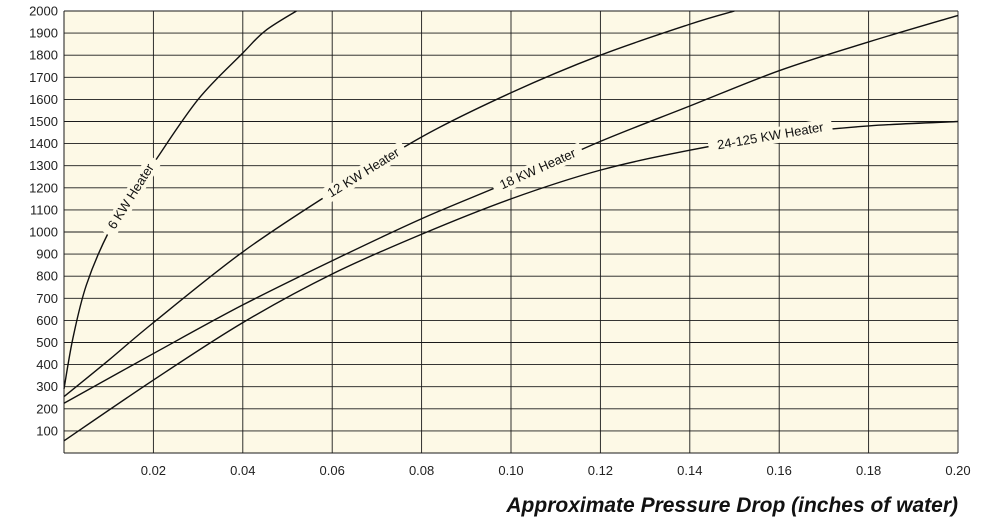  Describe the element at coordinates (47, 320) in the screenshot. I see `y-tick-label: 600` at that location.